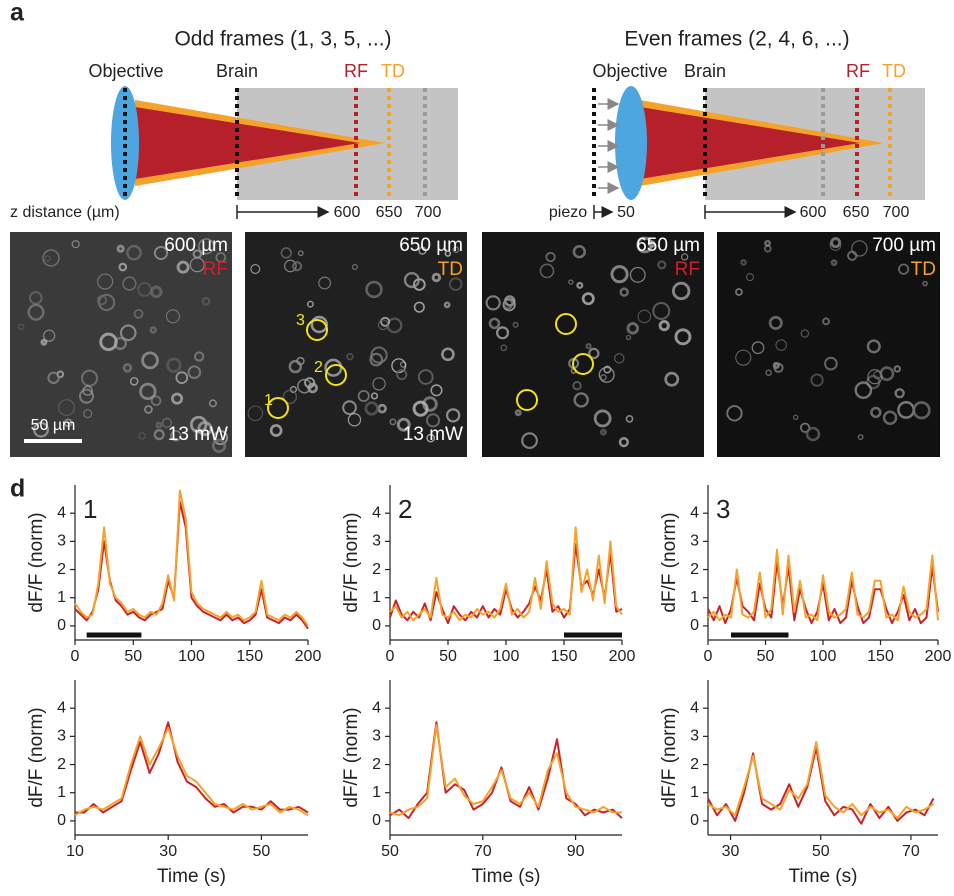 This screenshot has width=954, height=896. What do you see at coordinates (347, 212) in the screenshot?
I see `axis-tick-label: 600` at bounding box center [347, 212].